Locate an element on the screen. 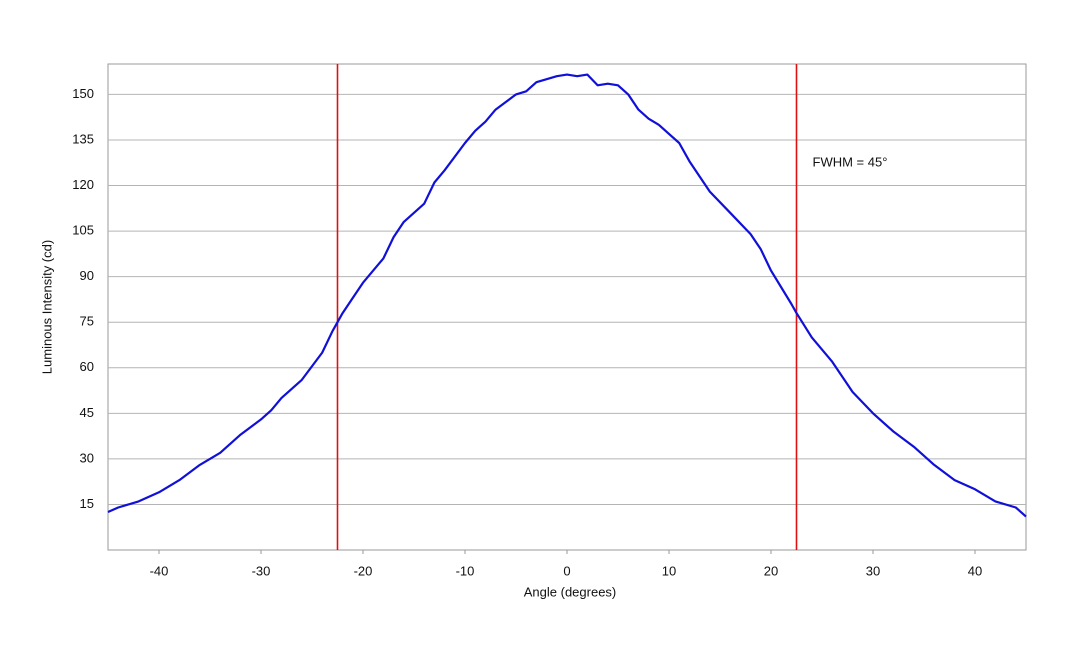 The height and width of the screenshot is (648, 1080). annotation: FWHM = 45° is located at coordinates (850, 161).